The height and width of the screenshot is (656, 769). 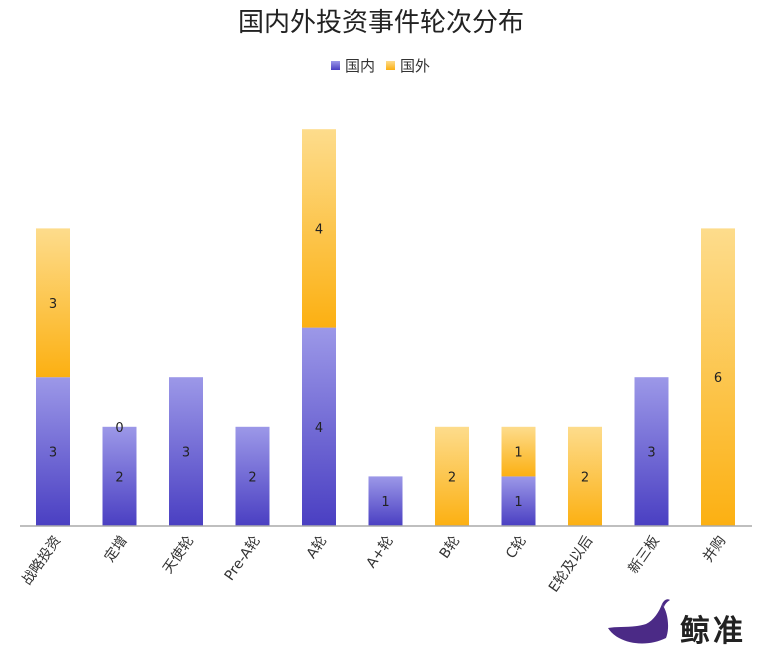 I want to click on x-tick-labels: 战略投资 定增 天使轮 Pre-A轮 A轮 A+轮 B轮 C轮 E轮及以后 新三板 并购, so click(x=374, y=564).